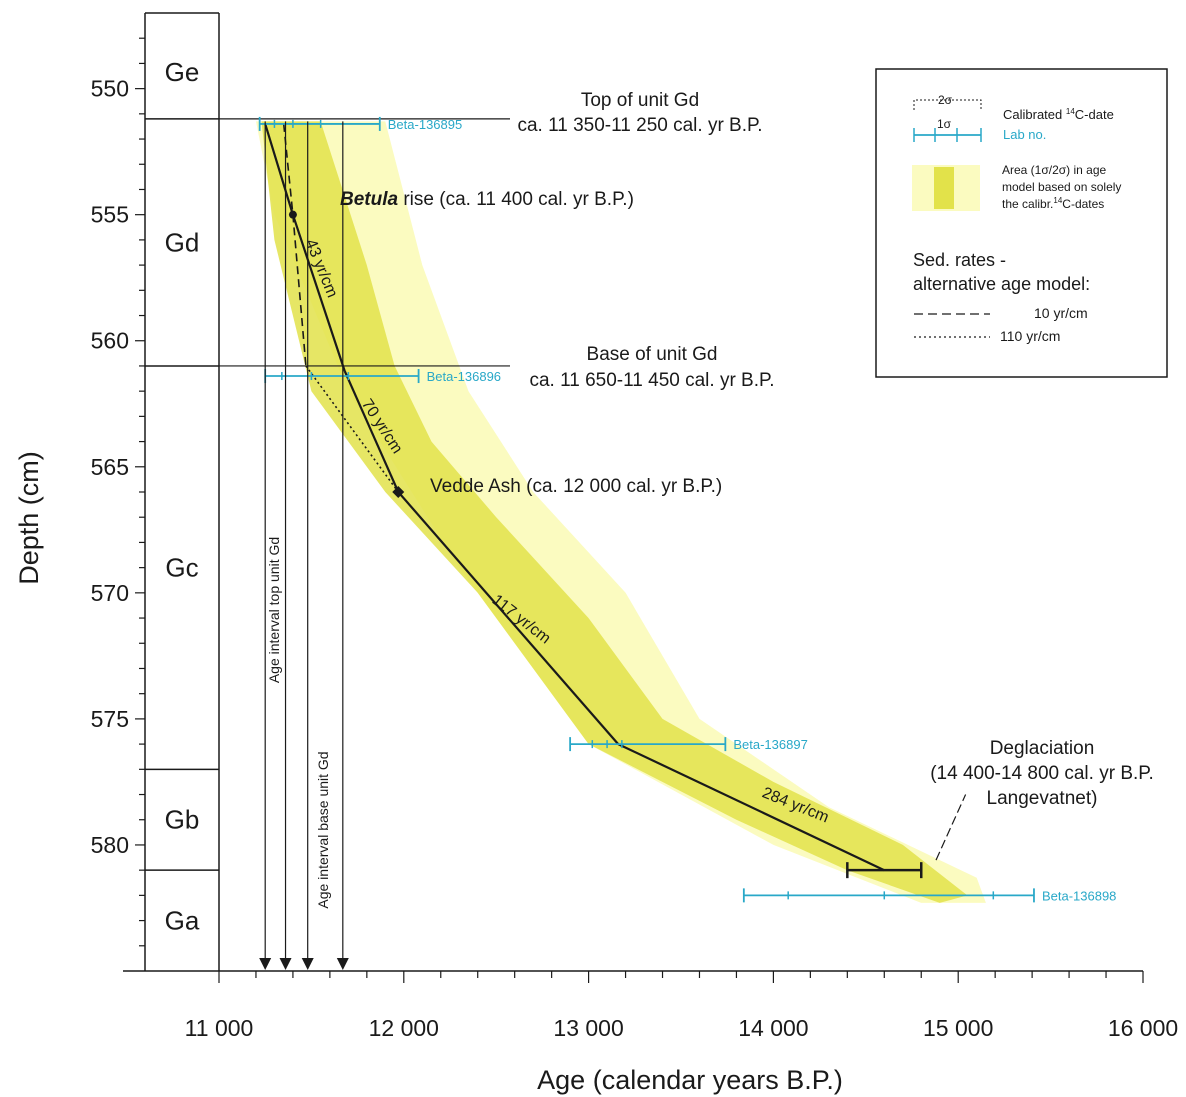 This screenshot has height=1097, width=1186. Describe the element at coordinates (1061, 187) in the screenshot. I see `legend-area-line-2: model based on solely` at that location.